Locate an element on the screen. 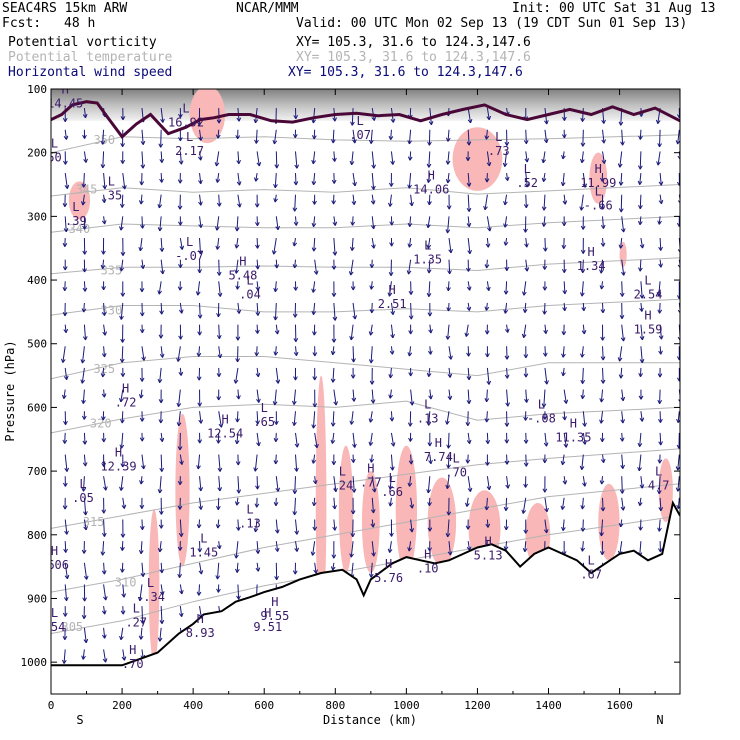  y-tick-label: 500 is located at coordinates (37, 344).